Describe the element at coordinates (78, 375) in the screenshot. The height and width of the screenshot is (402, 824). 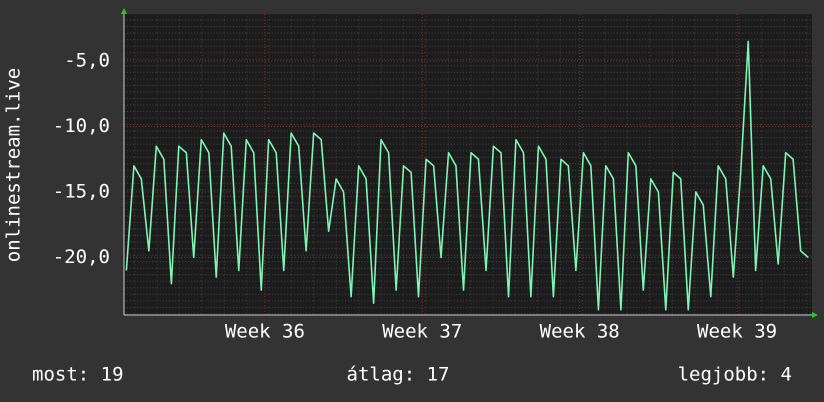
I see `footer-current: most: 19` at that location.